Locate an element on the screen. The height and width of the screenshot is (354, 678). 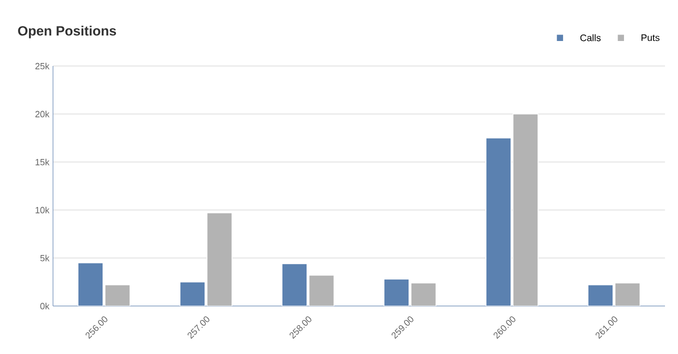
legend-label: Puts is located at coordinates (651, 38).